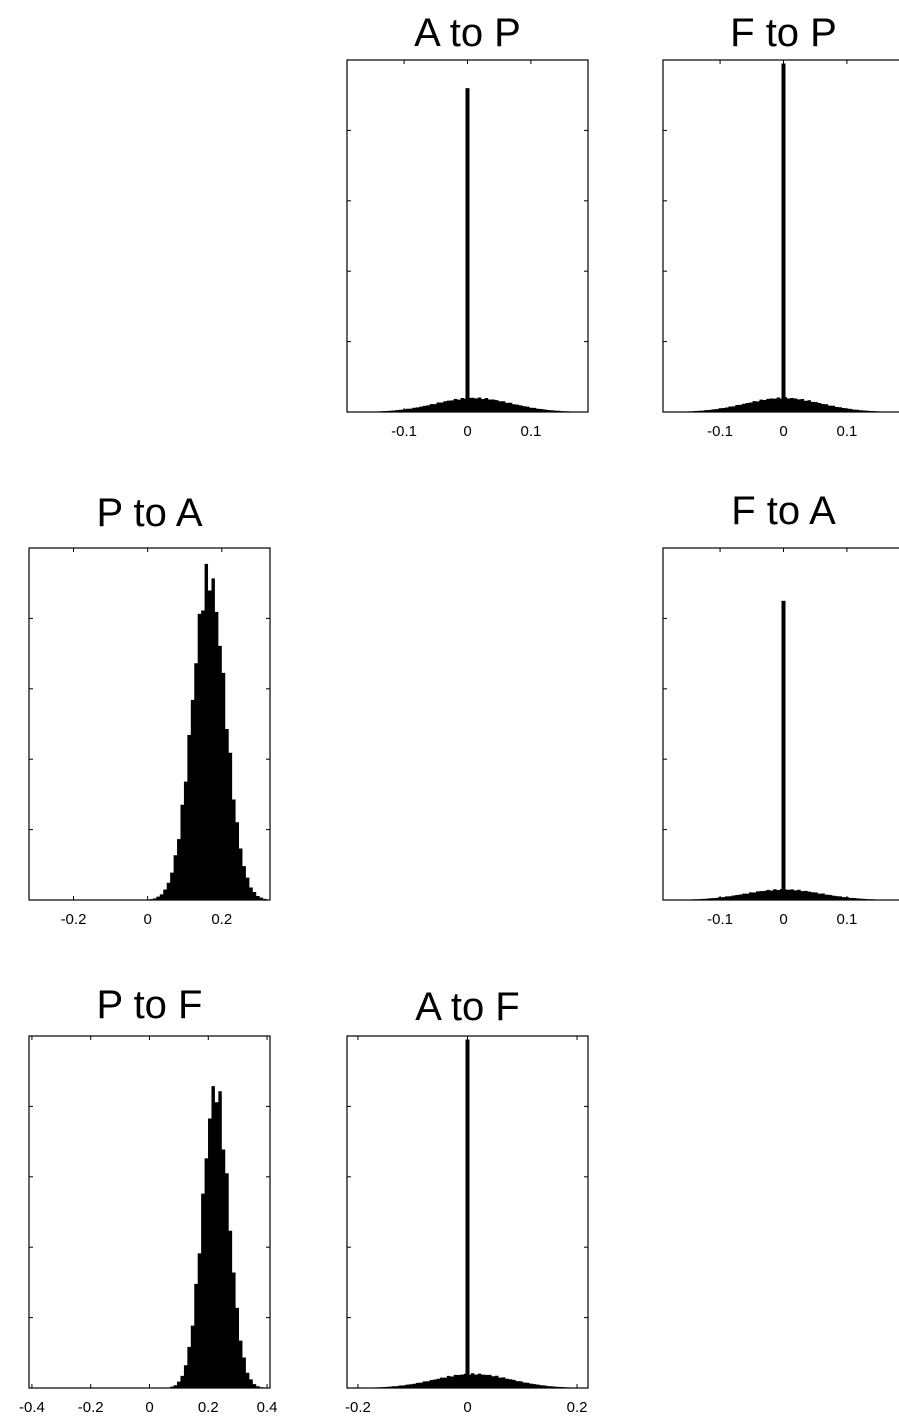 The image size is (899, 1416). What do you see at coordinates (783, 431) in the screenshot?
I see `x-tick-label-f-to-p: 0` at bounding box center [783, 431].